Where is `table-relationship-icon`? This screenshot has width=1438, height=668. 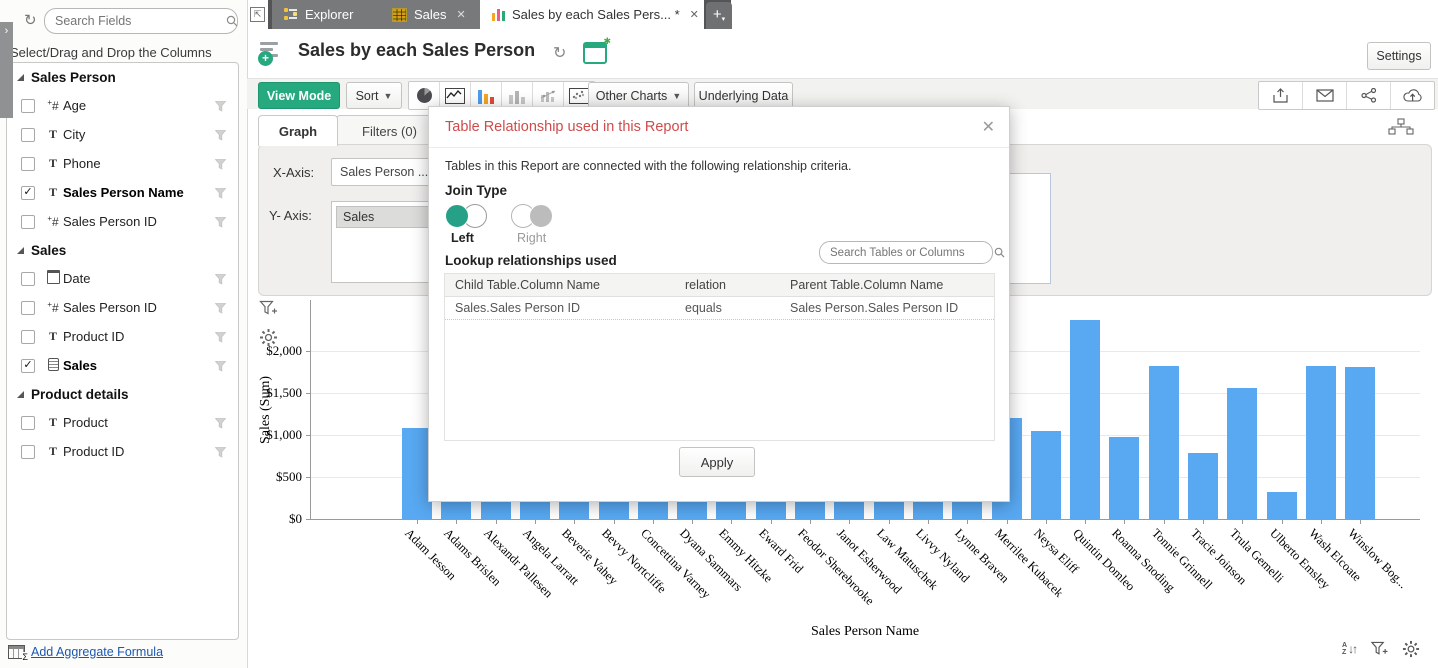
table-relationship-icon is located at coordinates (1401, 128).